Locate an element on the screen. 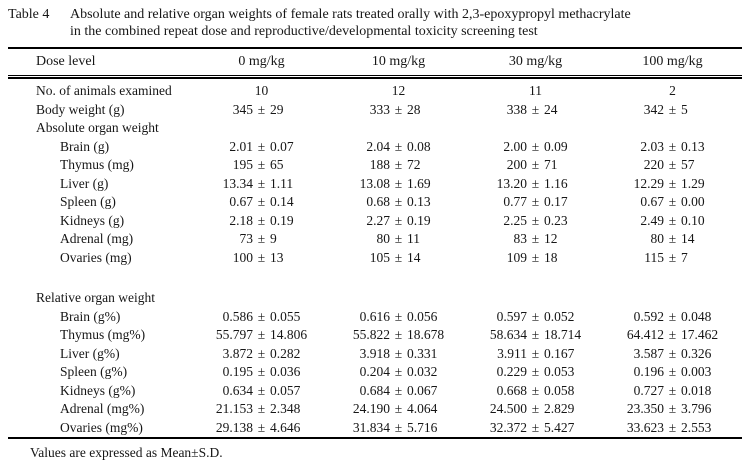 This screenshot has height=462, width=750. sd-value: 4.064 is located at coordinates (422, 409).